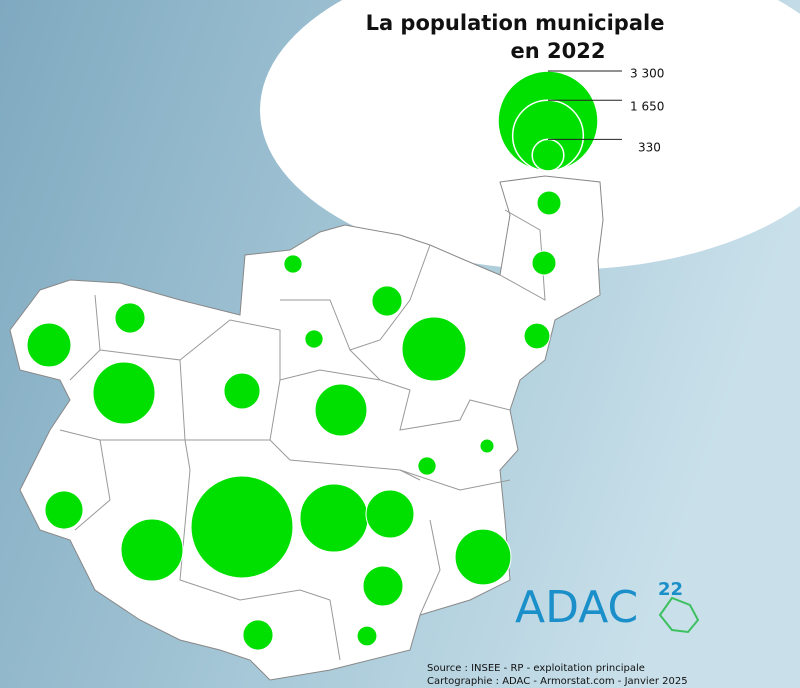 The image size is (800, 688). I want to click on legend-circle, so click(548, 155).